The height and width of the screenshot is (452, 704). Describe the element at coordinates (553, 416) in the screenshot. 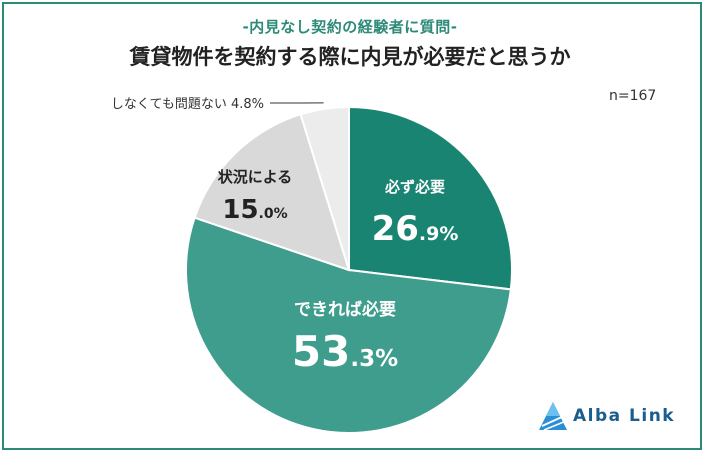

I see `alba-link-logo-icon` at that location.